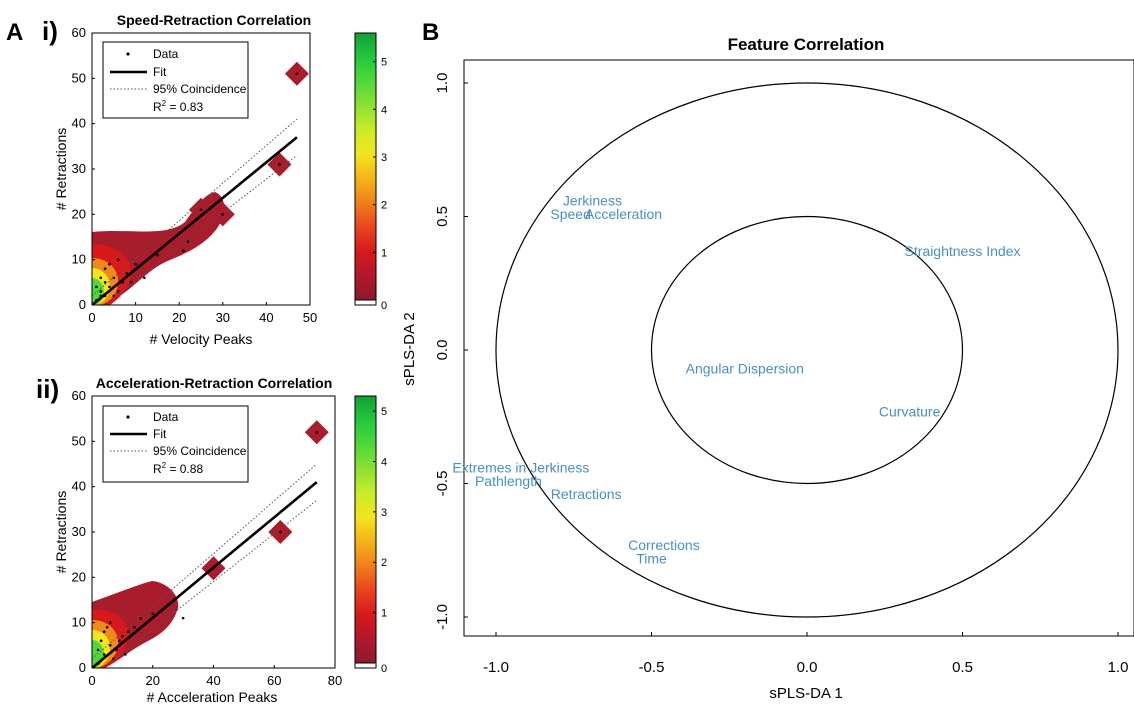 This screenshot has height=706, width=1134. What do you see at coordinates (135, 624) in the screenshot?
I see `density-contours` at bounding box center [135, 624].